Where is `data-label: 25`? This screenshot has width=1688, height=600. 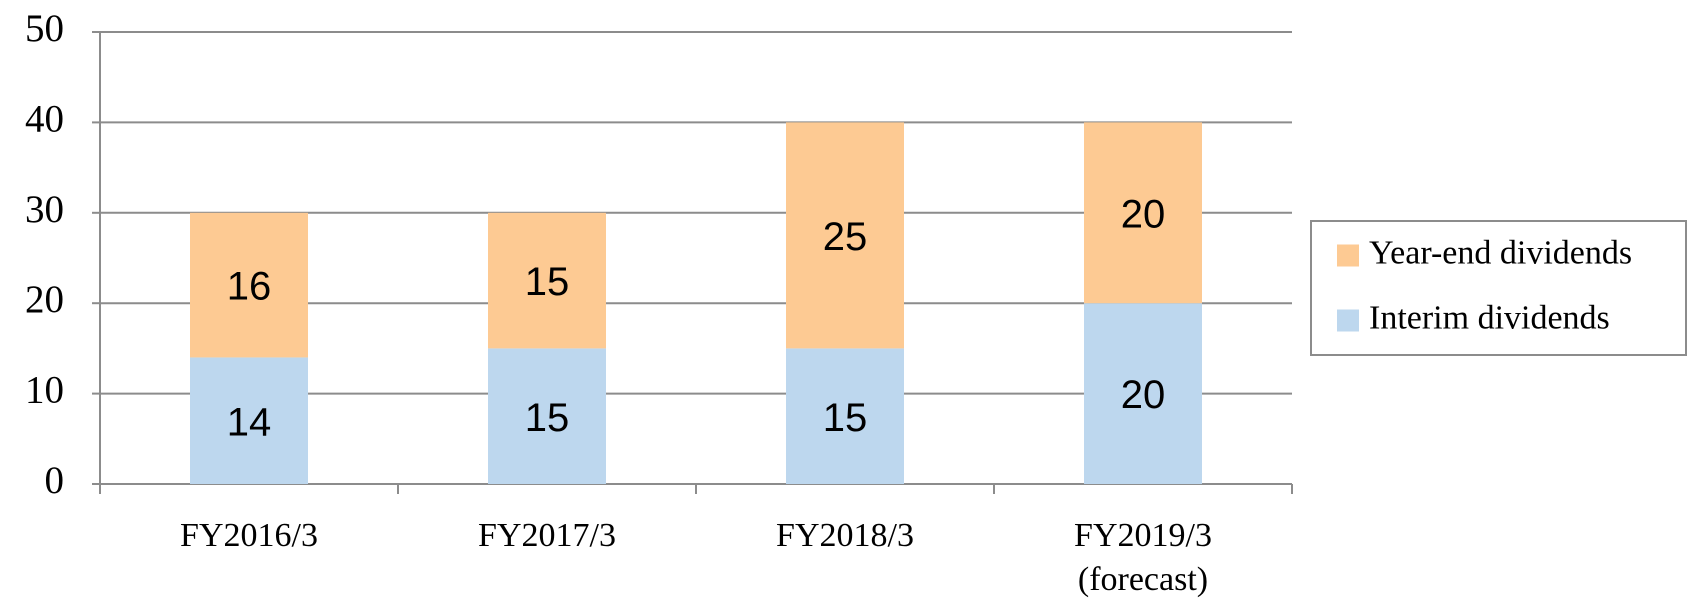 data-label: 25 is located at coordinates (845, 237).